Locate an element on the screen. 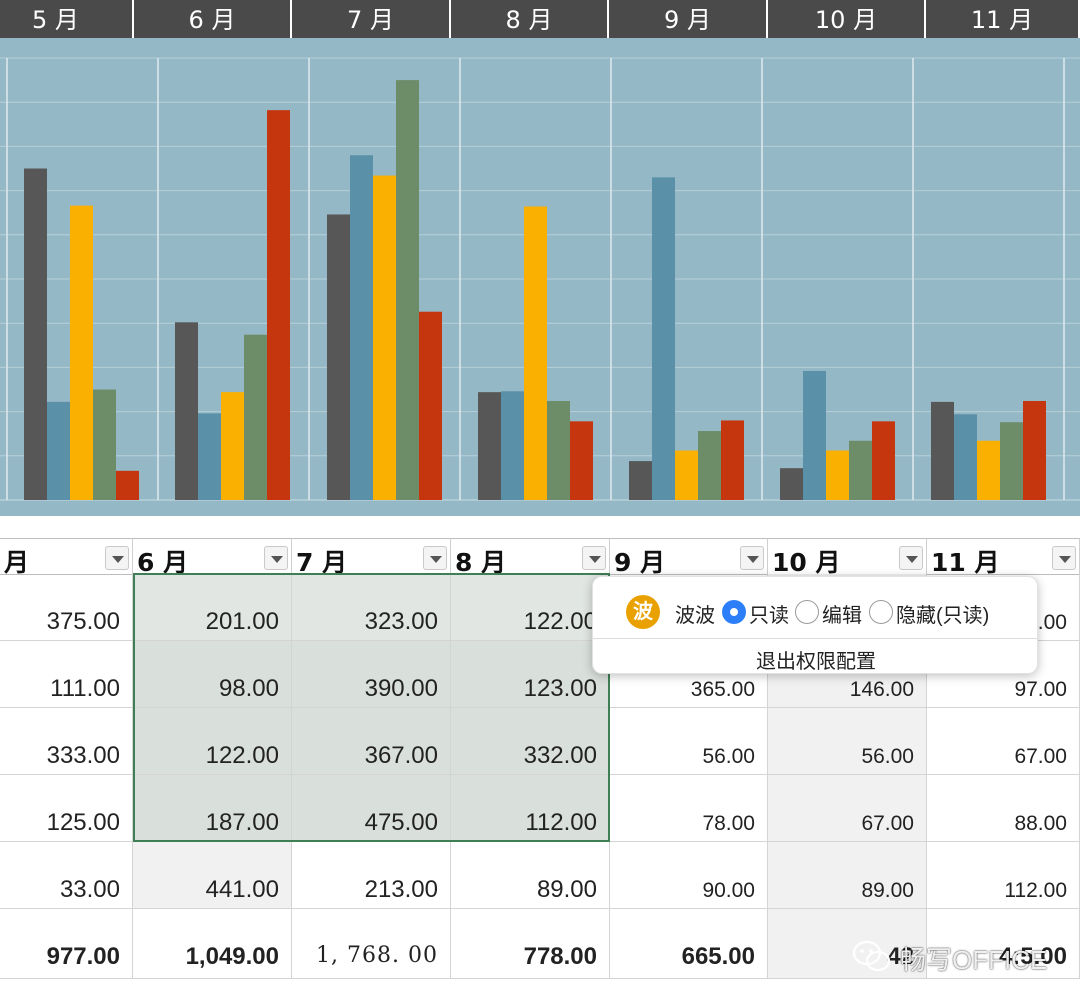 This screenshot has width=1080, height=1002. cell: 78.00 is located at coordinates (689, 808).